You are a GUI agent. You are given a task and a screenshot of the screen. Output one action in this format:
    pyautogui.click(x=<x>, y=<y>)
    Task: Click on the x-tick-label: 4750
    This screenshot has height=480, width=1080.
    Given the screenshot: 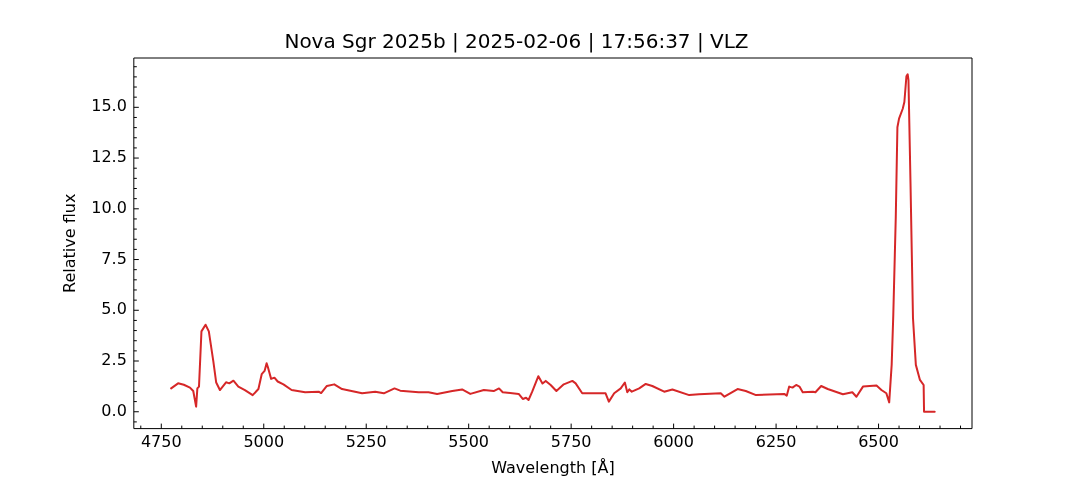 What is the action you would take?
    pyautogui.click(x=161, y=442)
    